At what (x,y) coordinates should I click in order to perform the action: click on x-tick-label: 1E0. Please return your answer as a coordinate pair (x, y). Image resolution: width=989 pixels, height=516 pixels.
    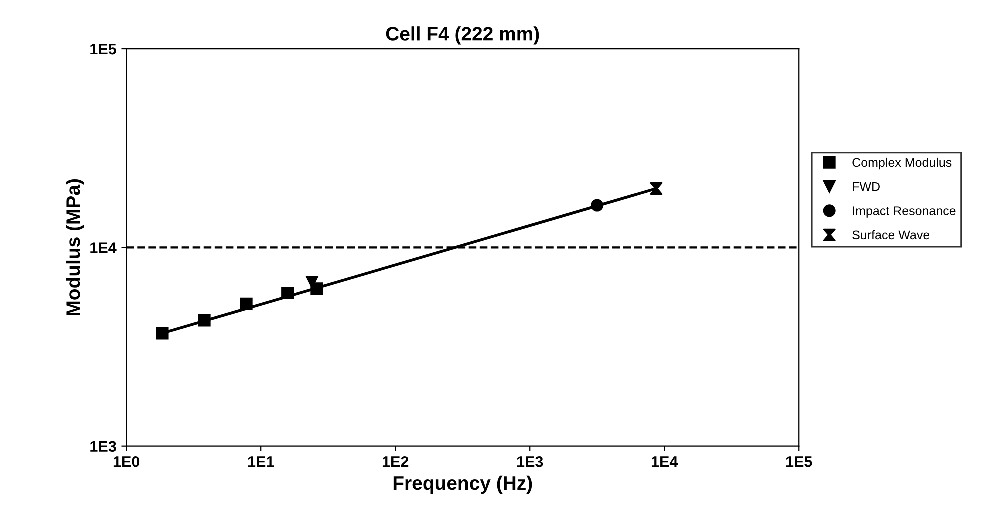
    Looking at the image, I should click on (127, 462).